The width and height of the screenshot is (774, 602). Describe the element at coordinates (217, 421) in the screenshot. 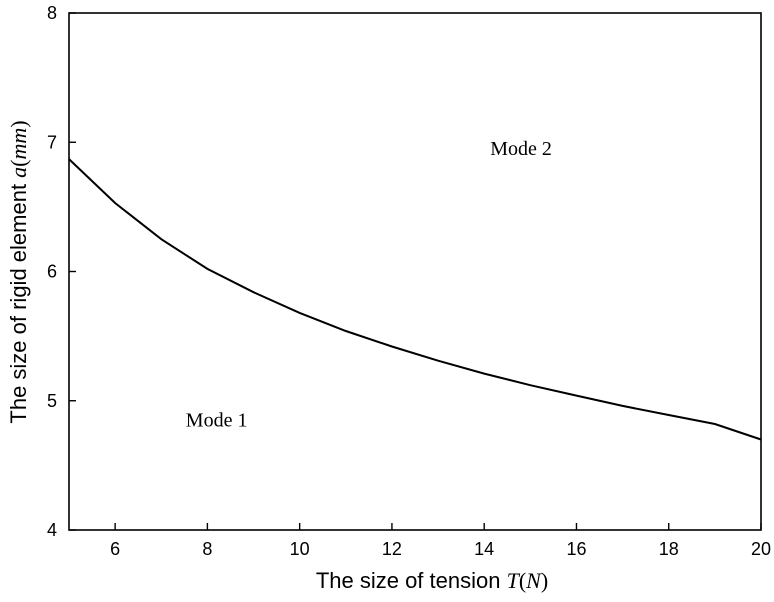

I see `annotation-label: Mode 1` at that location.